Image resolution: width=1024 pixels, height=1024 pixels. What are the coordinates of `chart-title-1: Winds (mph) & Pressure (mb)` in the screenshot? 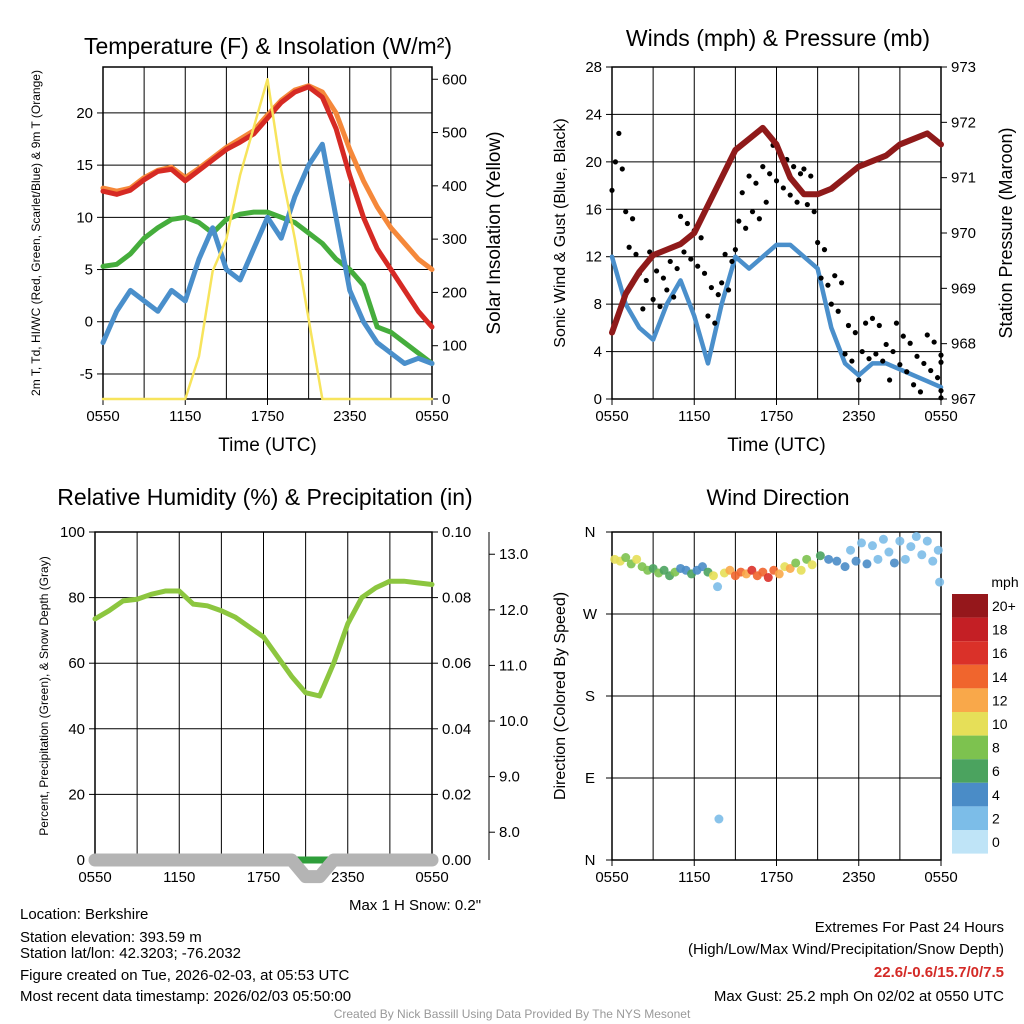 It's located at (778, 38).